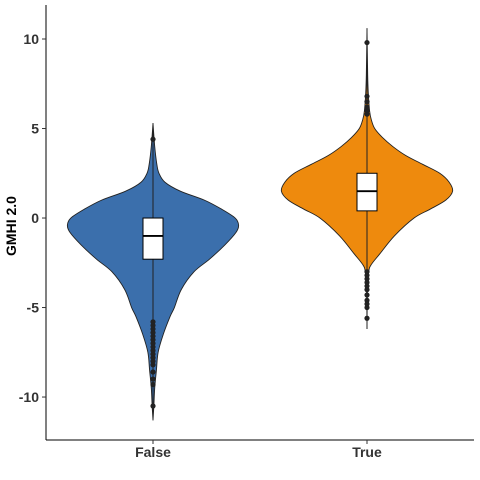  What do you see at coordinates (11, 226) in the screenshot?
I see `y-axis-title: GMHI 2.0` at bounding box center [11, 226].